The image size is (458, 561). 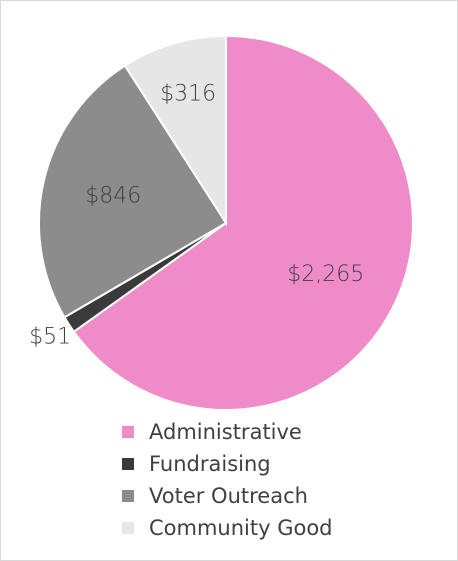 I want to click on legend-item-community-good: Community Good, so click(x=272, y=528).